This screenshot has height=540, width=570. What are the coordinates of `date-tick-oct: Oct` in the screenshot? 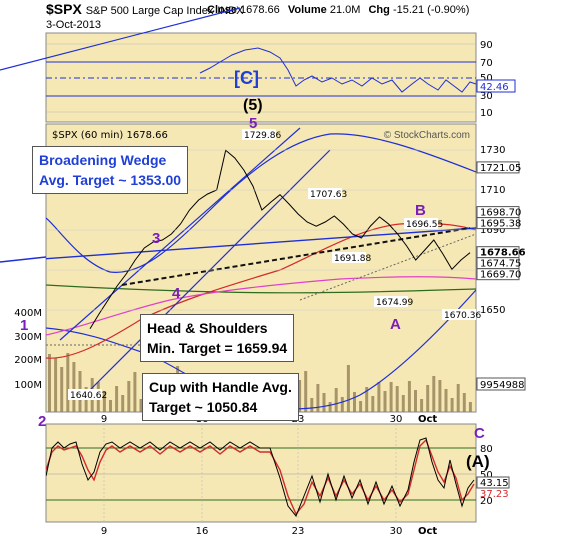 It's located at (427, 531).